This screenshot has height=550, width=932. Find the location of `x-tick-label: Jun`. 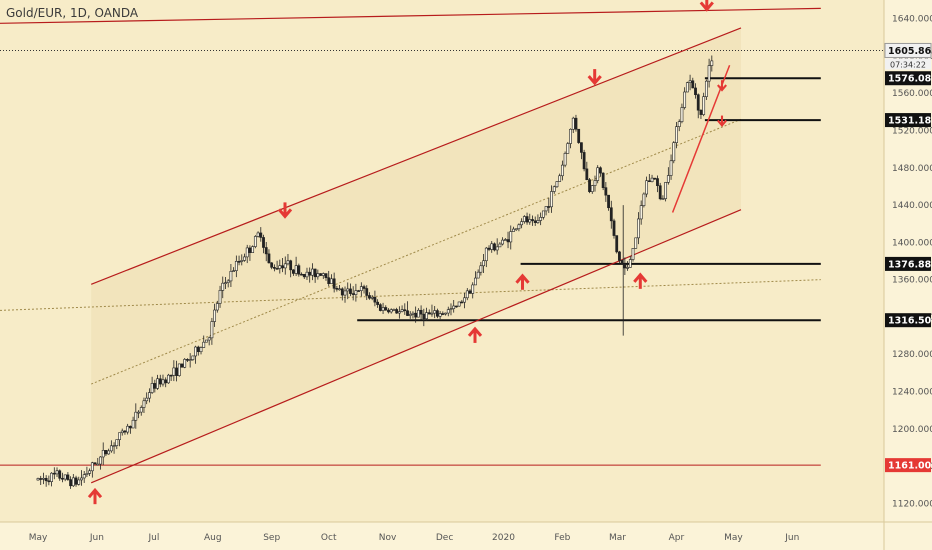

x-tick-label: Jun is located at coordinates (791, 538).